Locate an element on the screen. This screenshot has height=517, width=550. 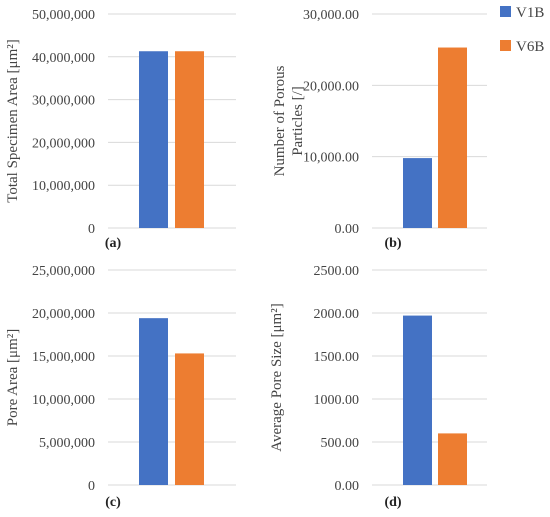
y-tick-label: 5,000,000 is located at coordinates (67, 443).